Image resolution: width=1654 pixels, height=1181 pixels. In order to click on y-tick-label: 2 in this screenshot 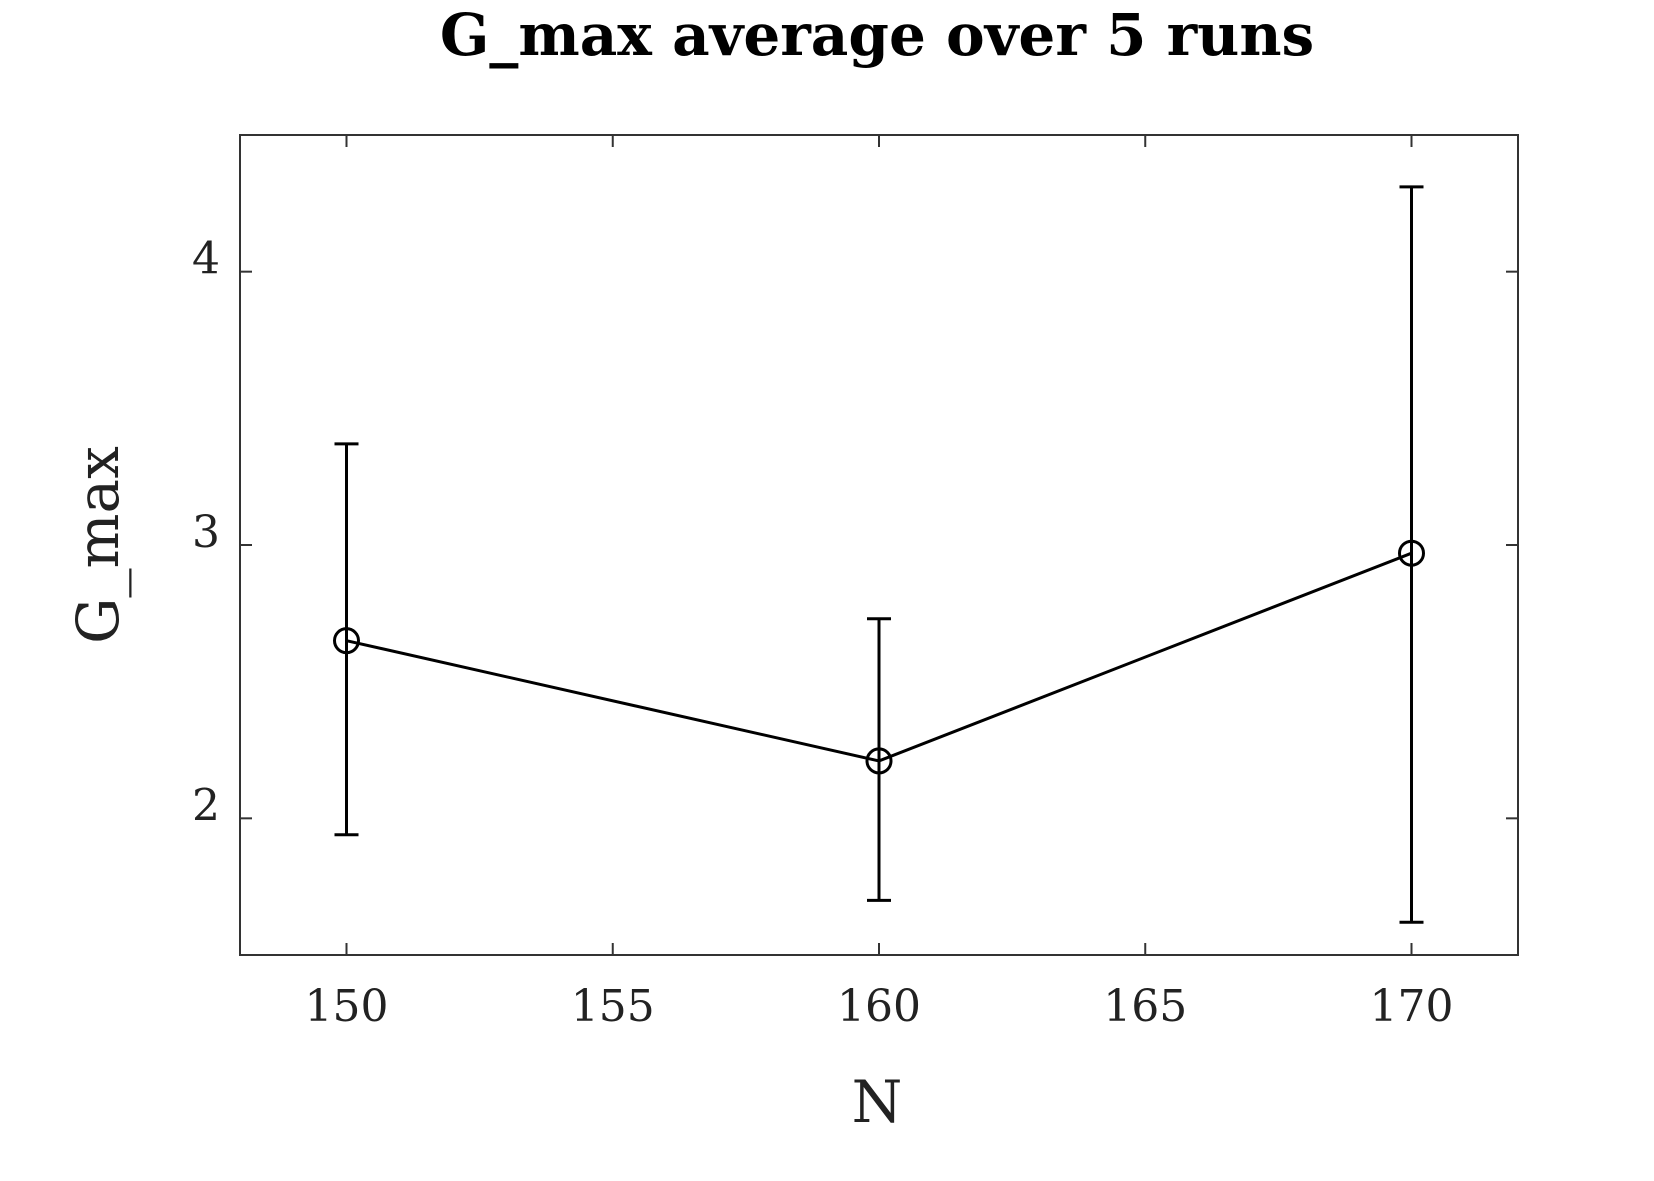, I will do `click(206, 805)`.